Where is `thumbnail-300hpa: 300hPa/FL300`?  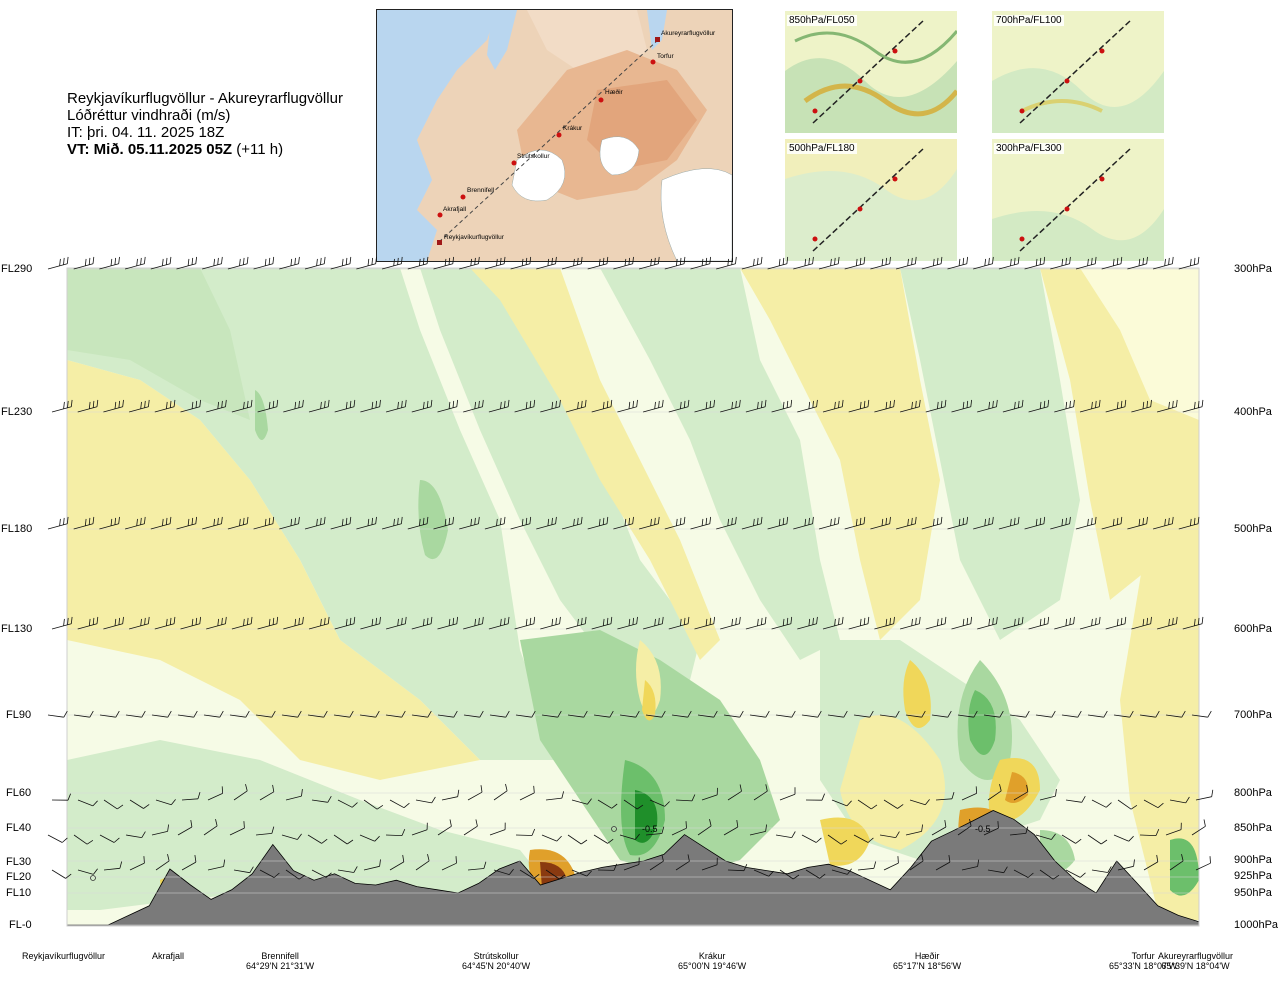 thumbnail-300hpa: 300hPa/FL300 is located at coordinates (1078, 200).